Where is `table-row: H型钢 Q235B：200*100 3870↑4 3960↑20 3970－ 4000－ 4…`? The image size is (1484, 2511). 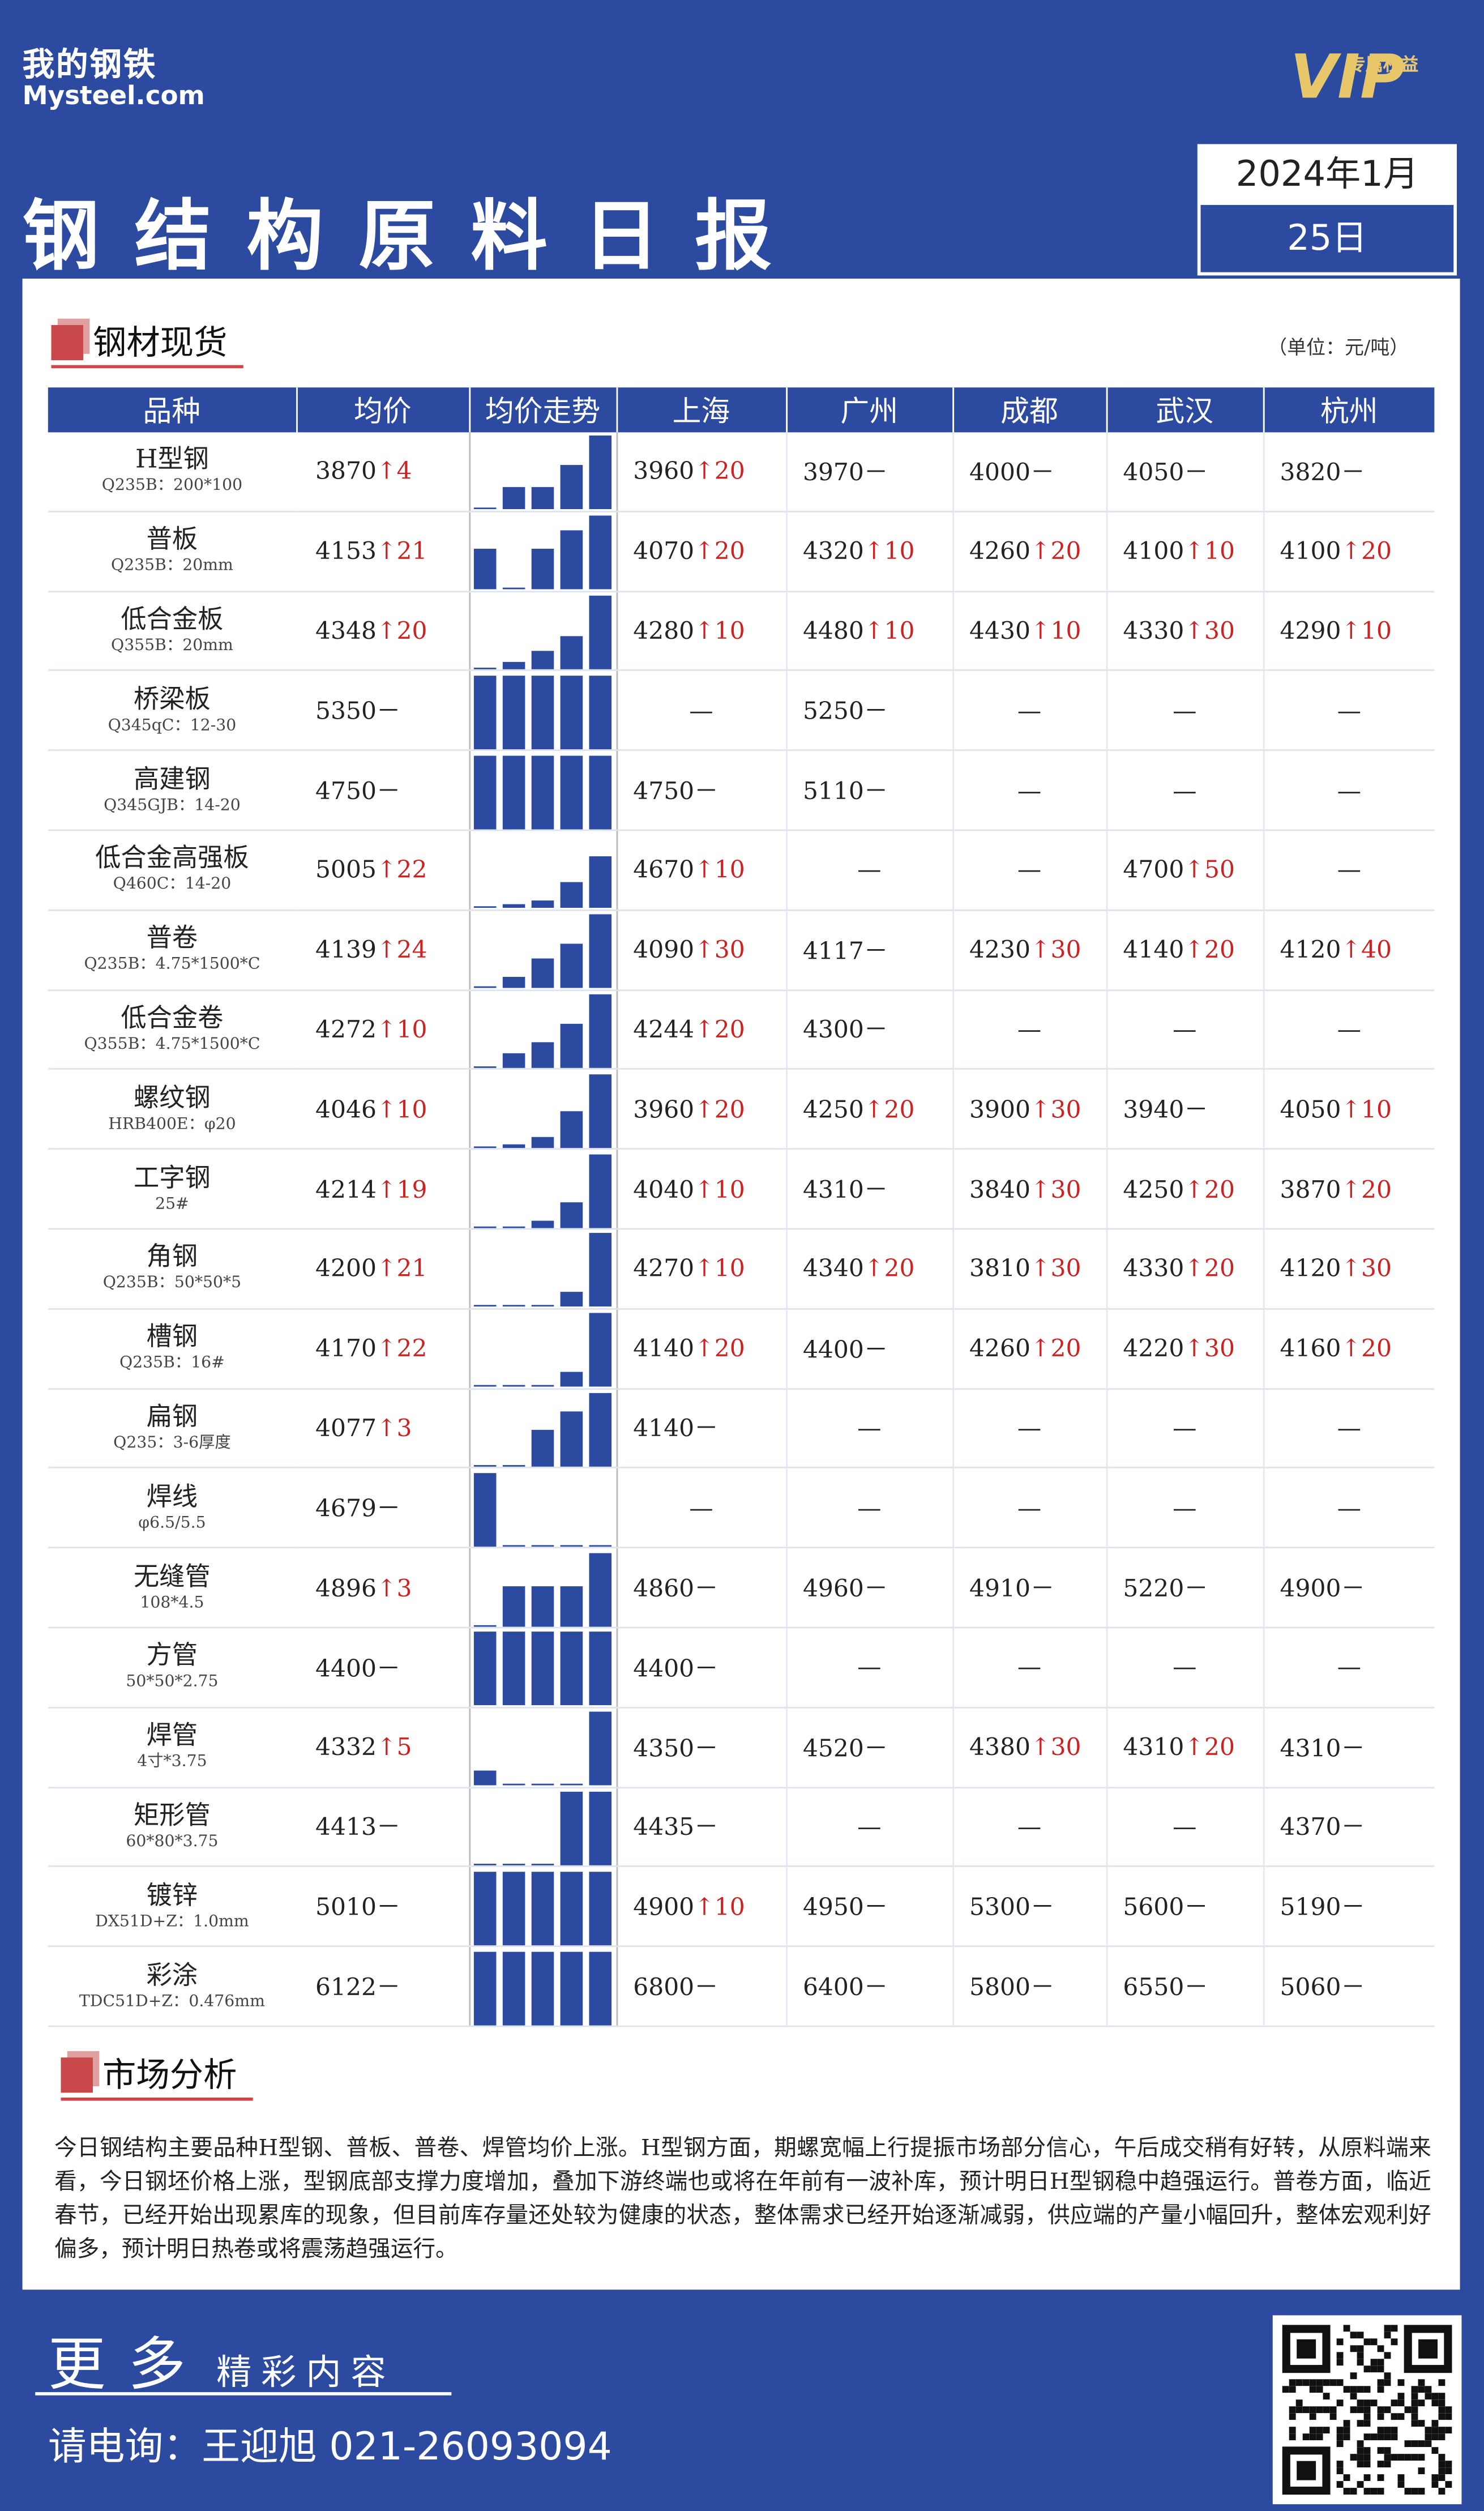 table-row: H型钢 Q235B：200*100 3870↑4 3960↑20 3970－ 4000－ 4… is located at coordinates (741, 472).